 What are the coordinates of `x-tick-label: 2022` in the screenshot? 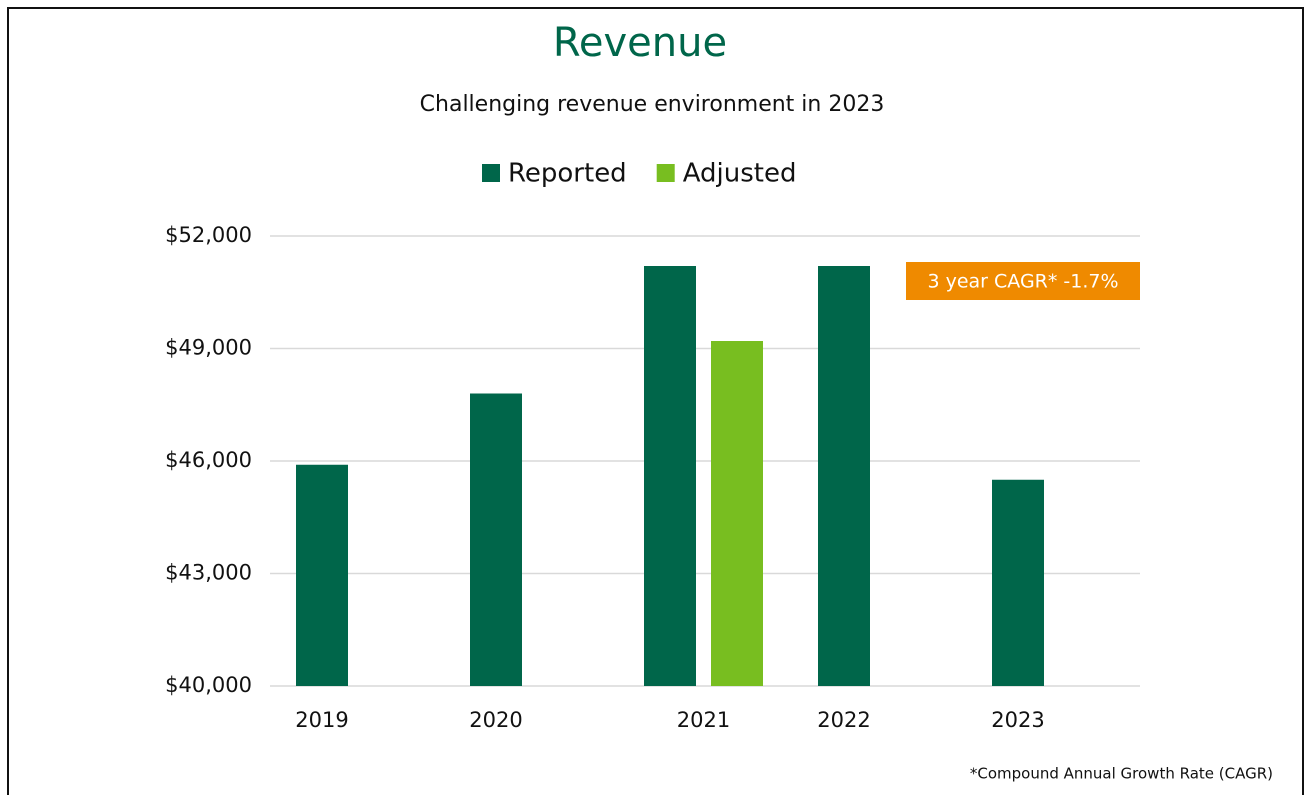 It's located at (843, 720).